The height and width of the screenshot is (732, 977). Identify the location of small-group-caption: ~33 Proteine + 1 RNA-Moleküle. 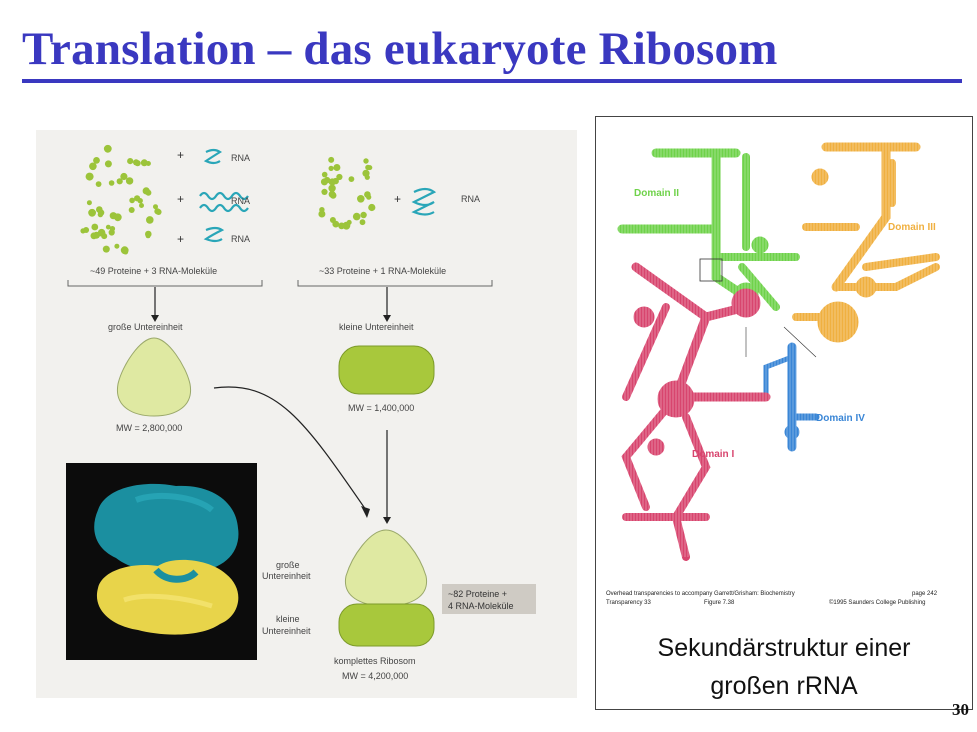
(383, 271).